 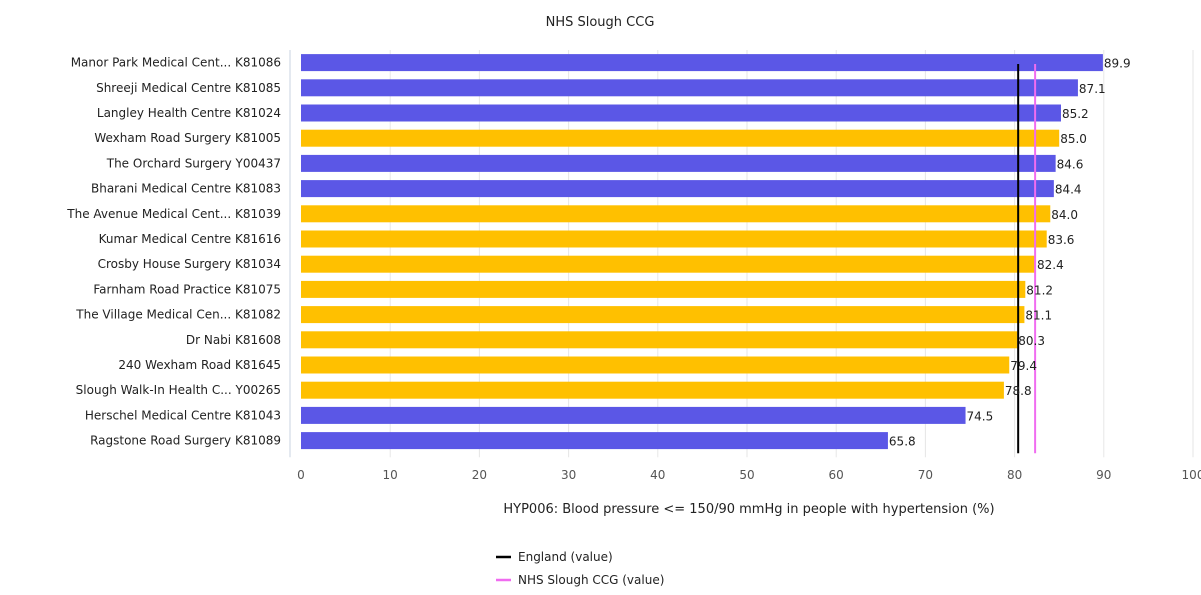 What do you see at coordinates (176, 63) in the screenshot?
I see `category-label: Manor Park Medical Cent... K81086` at bounding box center [176, 63].